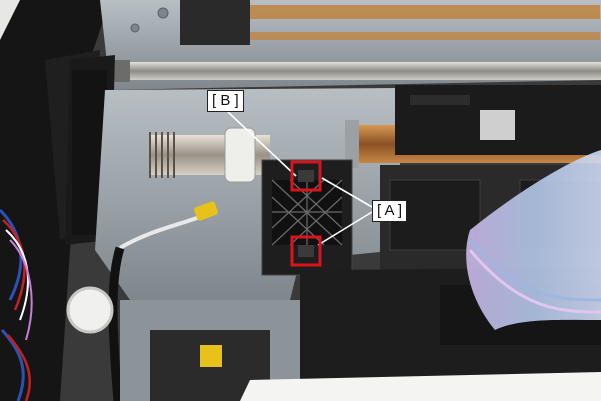  What do you see at coordinates (390, 211) in the screenshot?
I see `callout-label-a: [ A ]` at bounding box center [390, 211].